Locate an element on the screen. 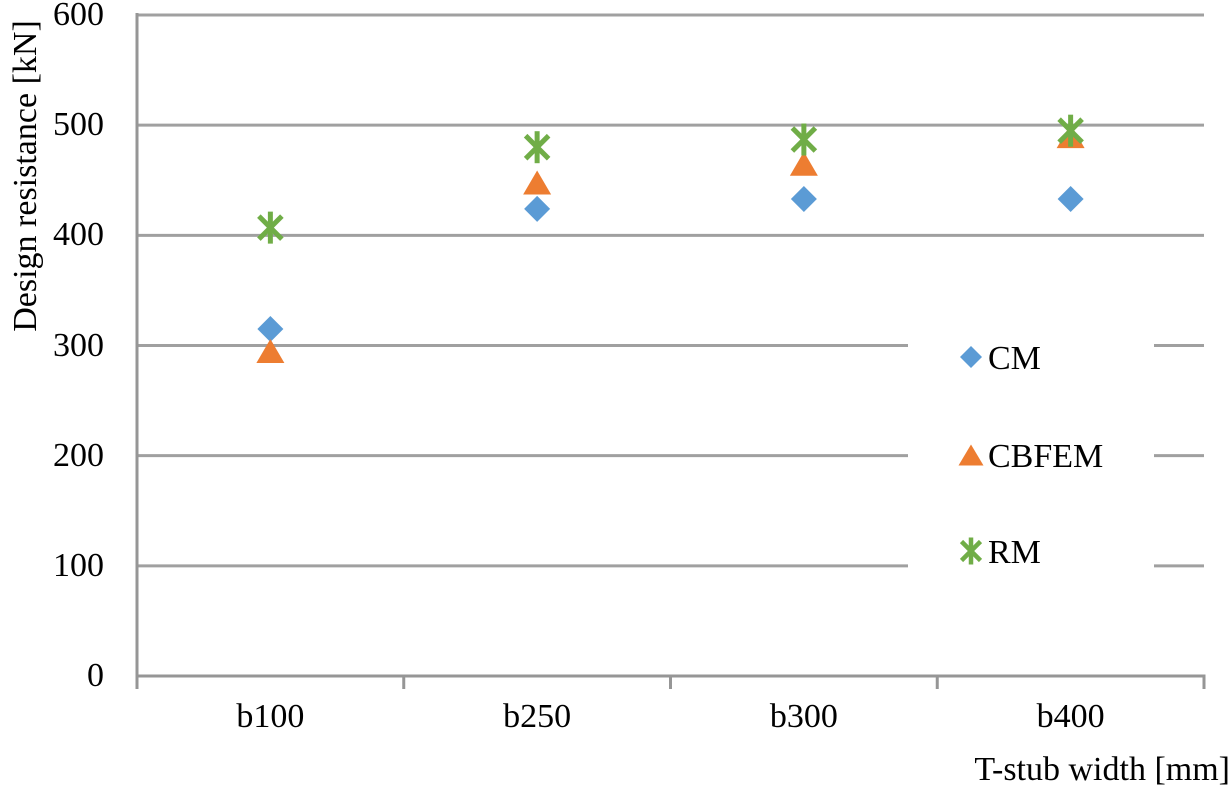 Image resolution: width=1232 pixels, height=801 pixels. legend-label-cm: CM is located at coordinates (1014, 358).